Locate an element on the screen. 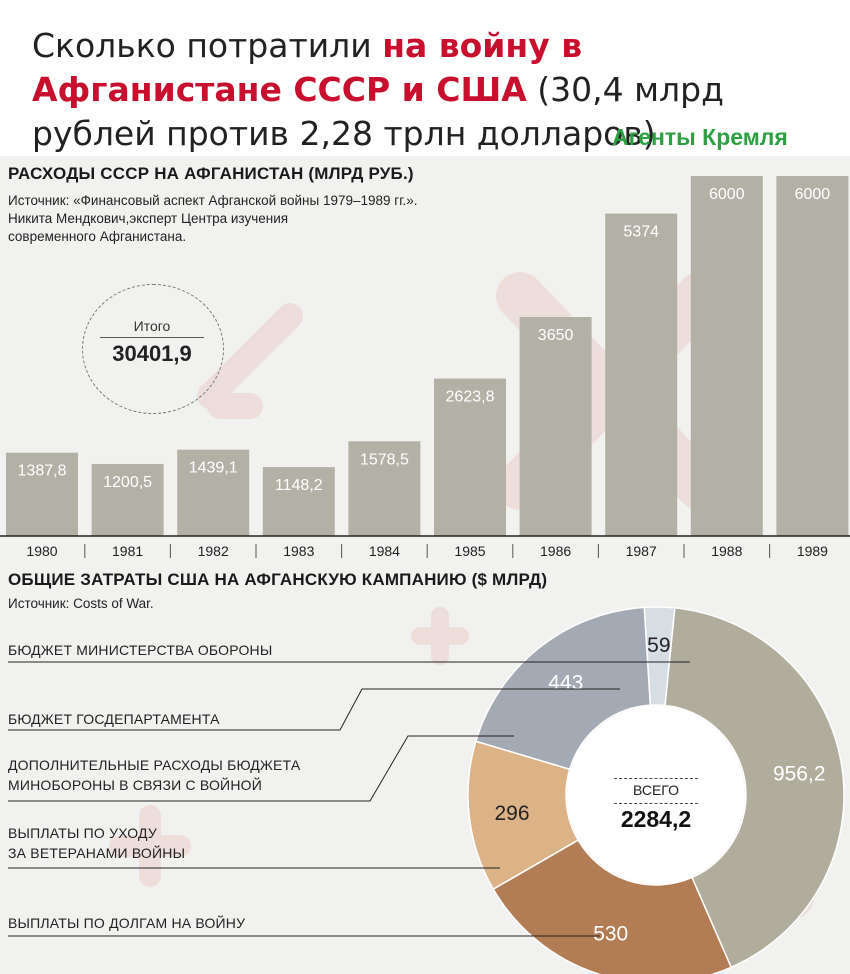 The width and height of the screenshot is (850, 974). donut-hole is located at coordinates (656, 795).